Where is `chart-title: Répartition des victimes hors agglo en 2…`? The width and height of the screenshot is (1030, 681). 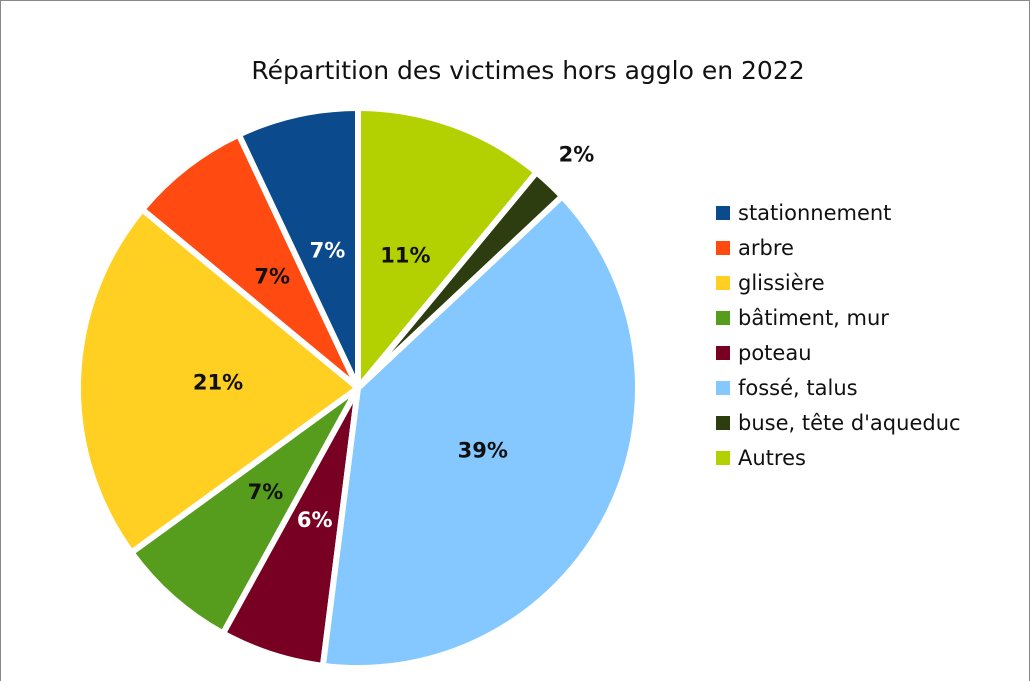
chart-title: Répartition des victimes hors agglo en 2… is located at coordinates (527, 70).